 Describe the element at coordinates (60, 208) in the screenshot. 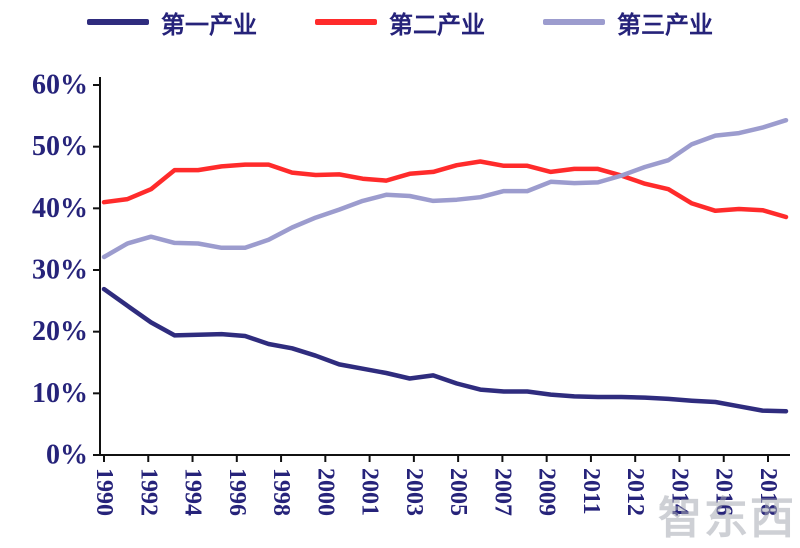

I see `y-tick-label: 40%` at that location.